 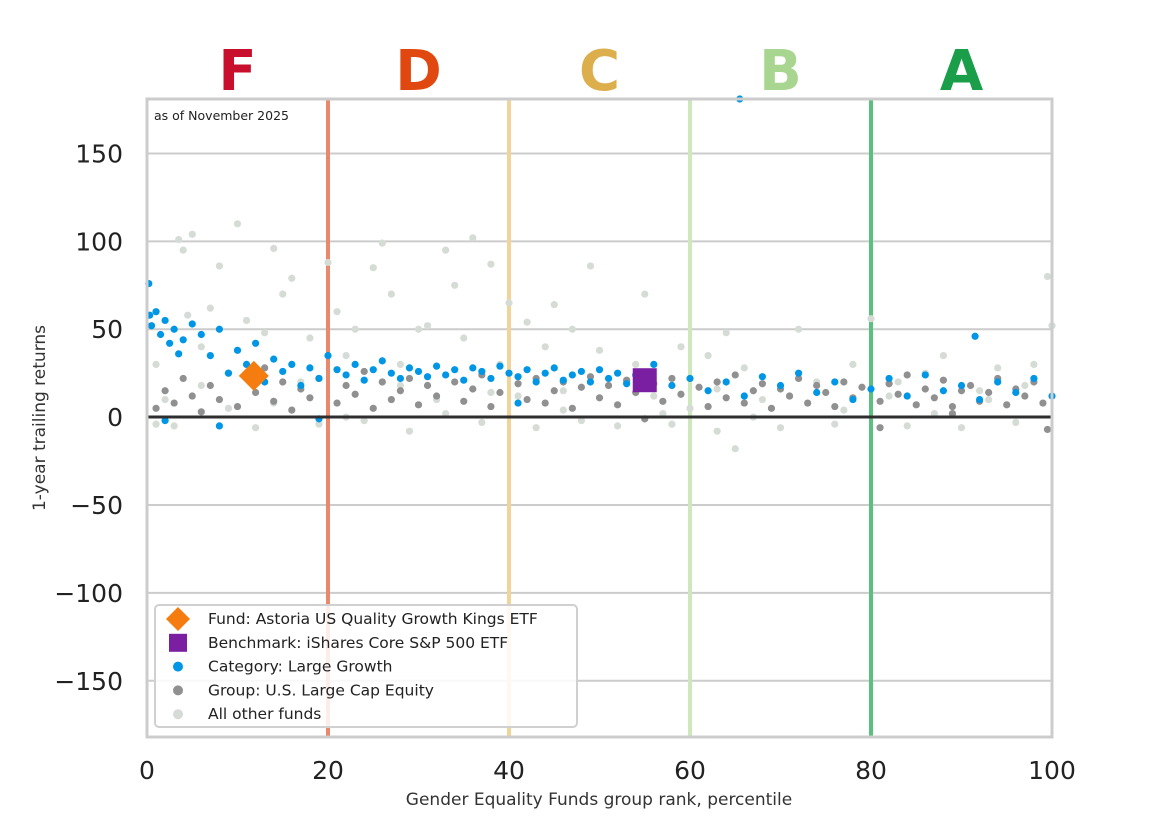 I want to click on grade-label-F: F, so click(x=237, y=71).